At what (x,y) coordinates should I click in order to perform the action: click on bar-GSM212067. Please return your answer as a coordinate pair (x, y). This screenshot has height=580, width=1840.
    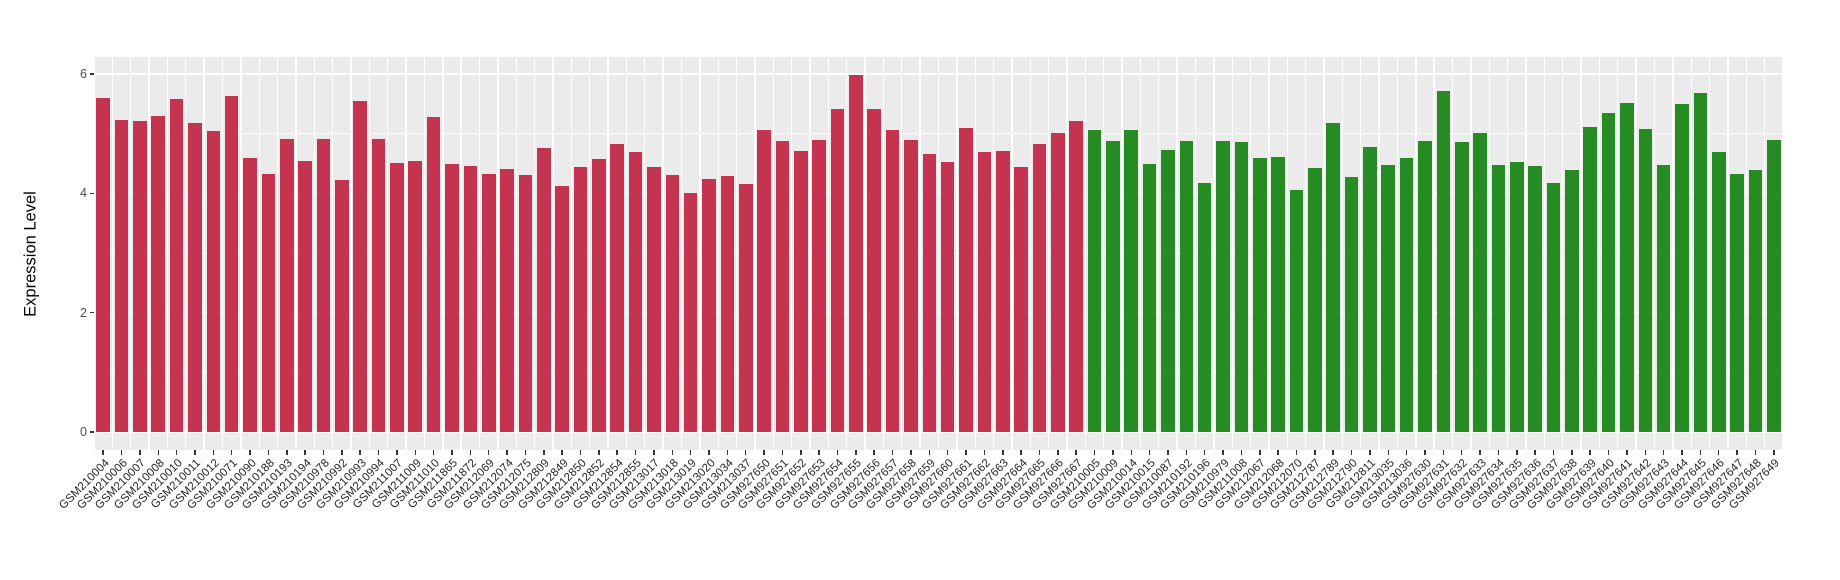
    Looking at the image, I should click on (1259, 295).